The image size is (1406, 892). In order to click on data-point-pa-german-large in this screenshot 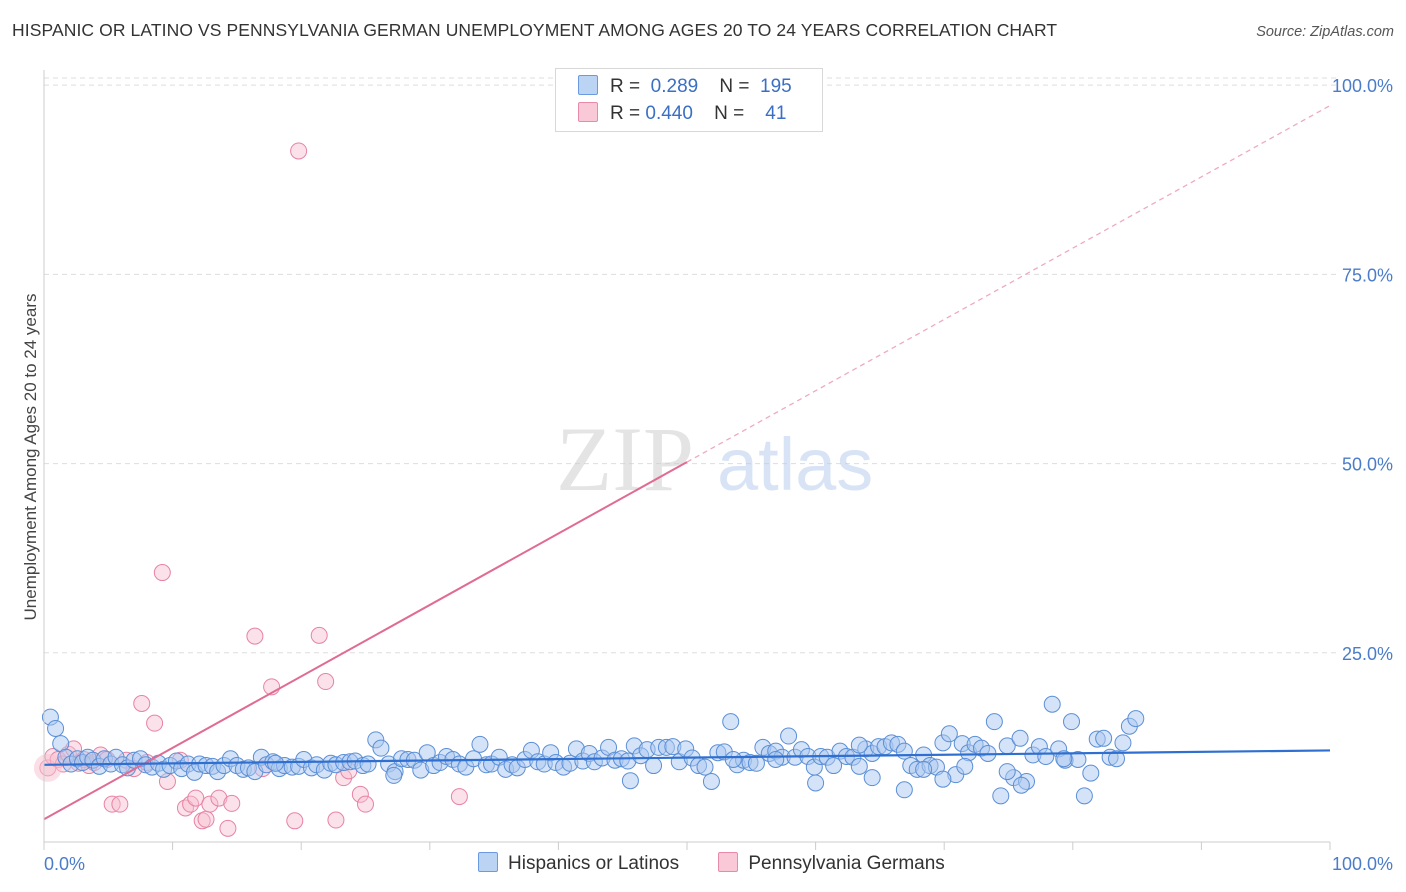, I will do `click(47, 767)`.